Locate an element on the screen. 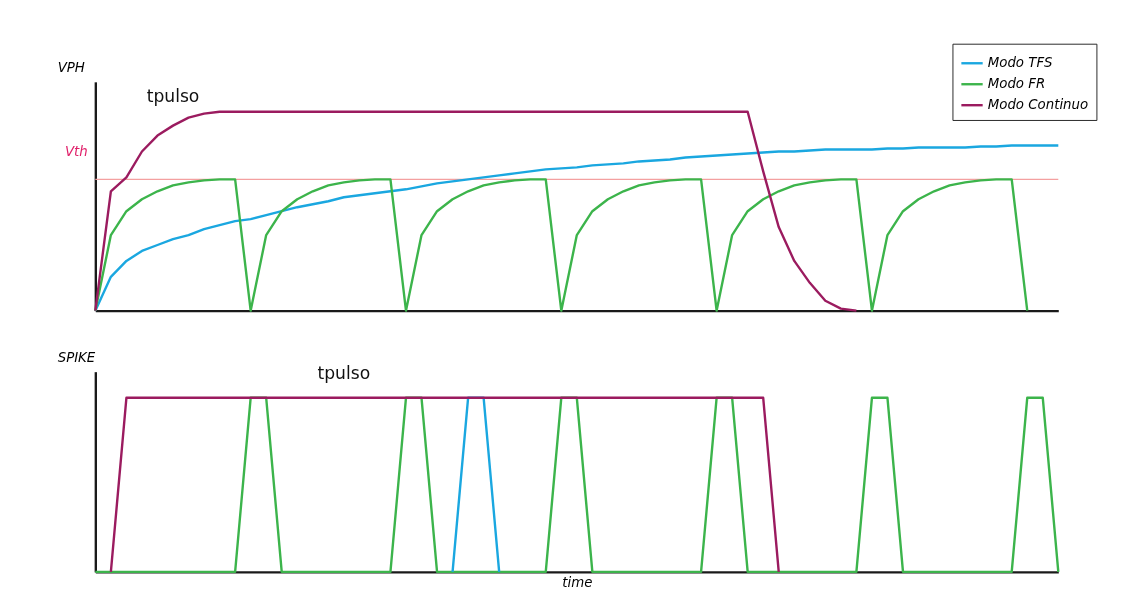 This screenshot has height=607, width=1126. legend-label: Modo Continuo is located at coordinates (1038, 105).